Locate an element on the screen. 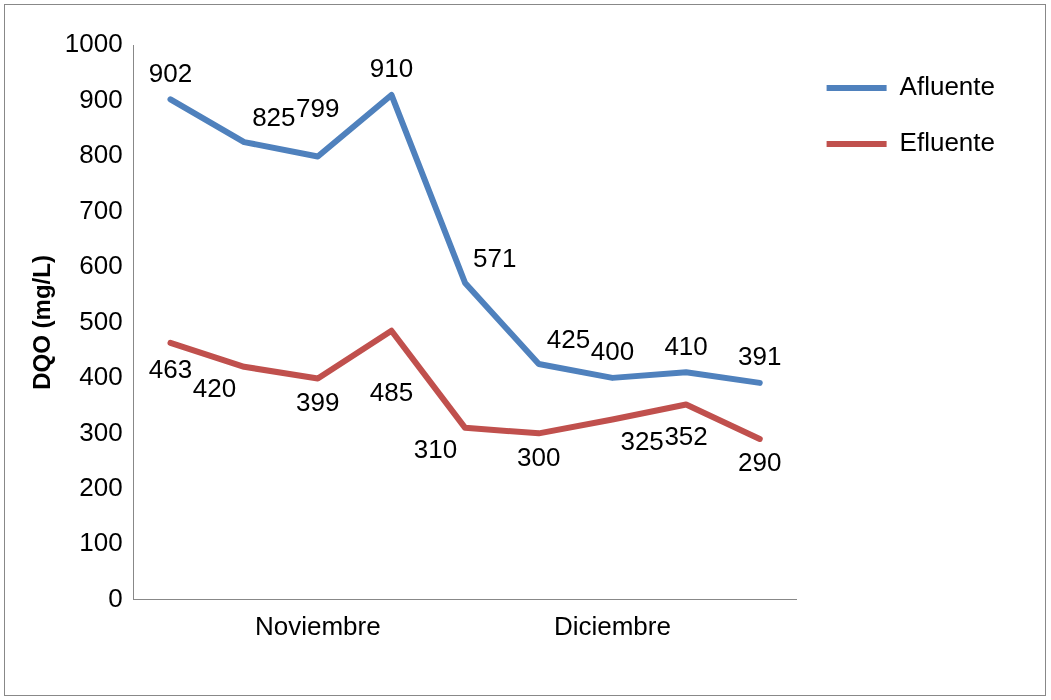 Image resolution: width=1051 pixels, height=700 pixels. data-label: 399 is located at coordinates (318, 401).